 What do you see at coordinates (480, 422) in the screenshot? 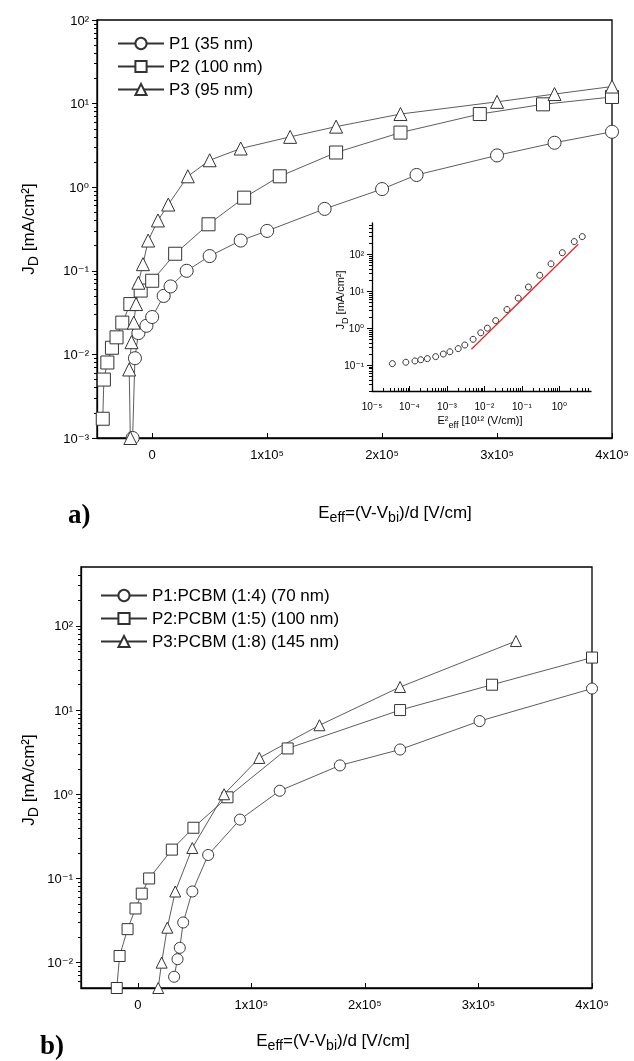
I see `x-axis-title: E²$_{eff}$ [10¹² (V/cm)]` at bounding box center [480, 422].